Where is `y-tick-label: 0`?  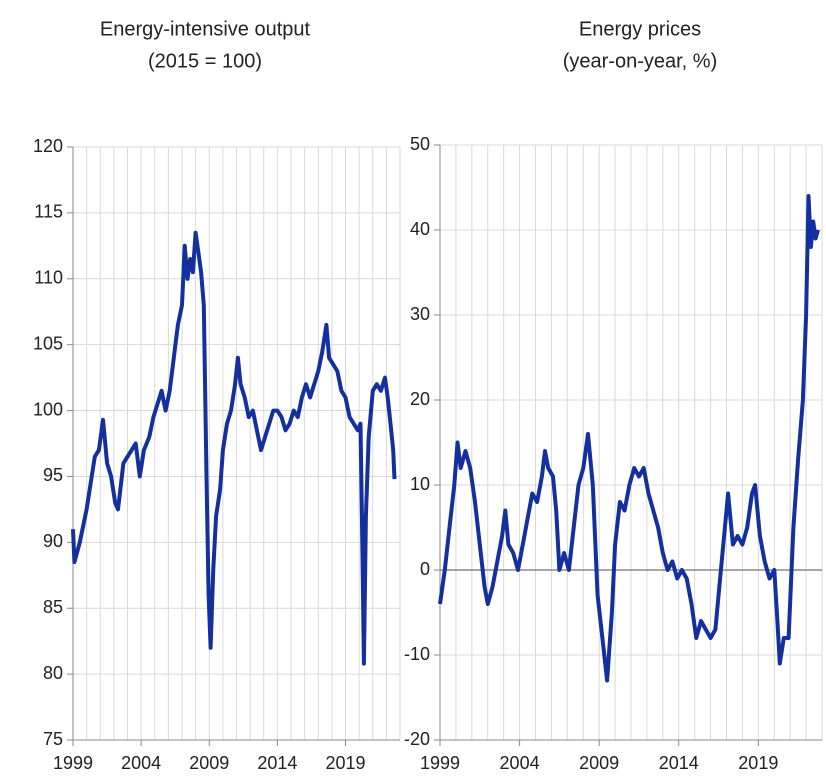
y-tick-label: 0 is located at coordinates (425, 569).